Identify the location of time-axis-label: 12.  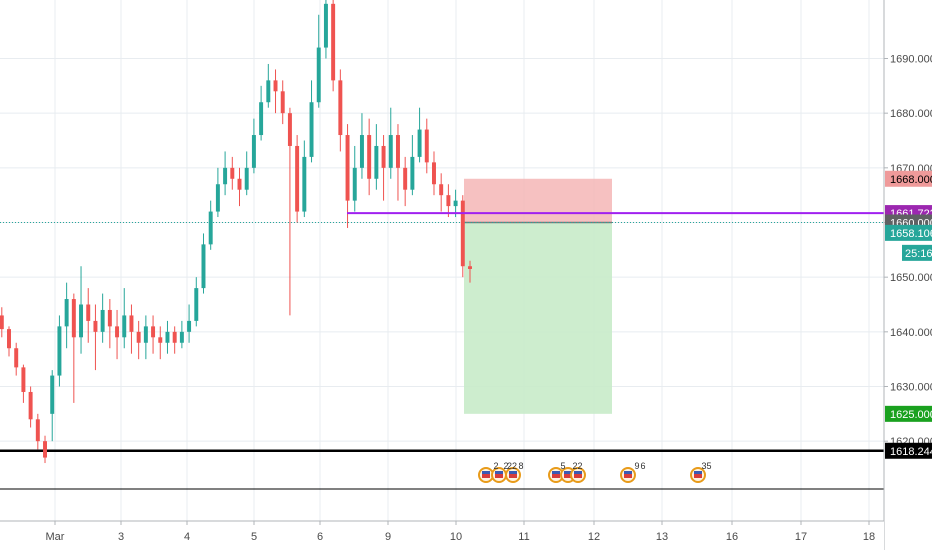
(594, 537).